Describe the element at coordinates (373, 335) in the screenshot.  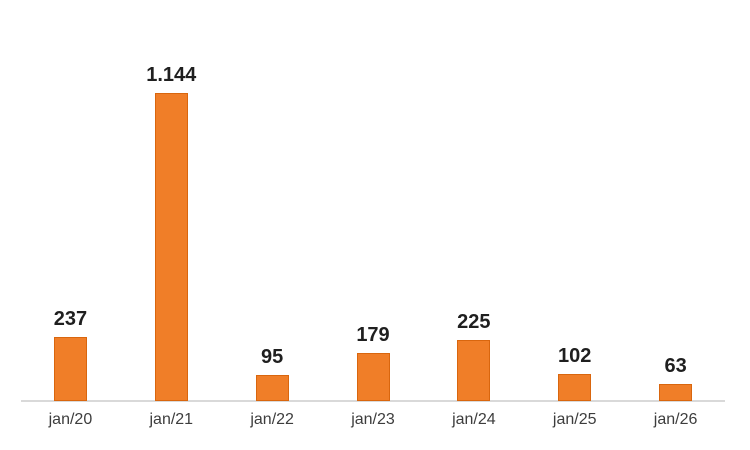
I see `bar-value-label: 179` at that location.